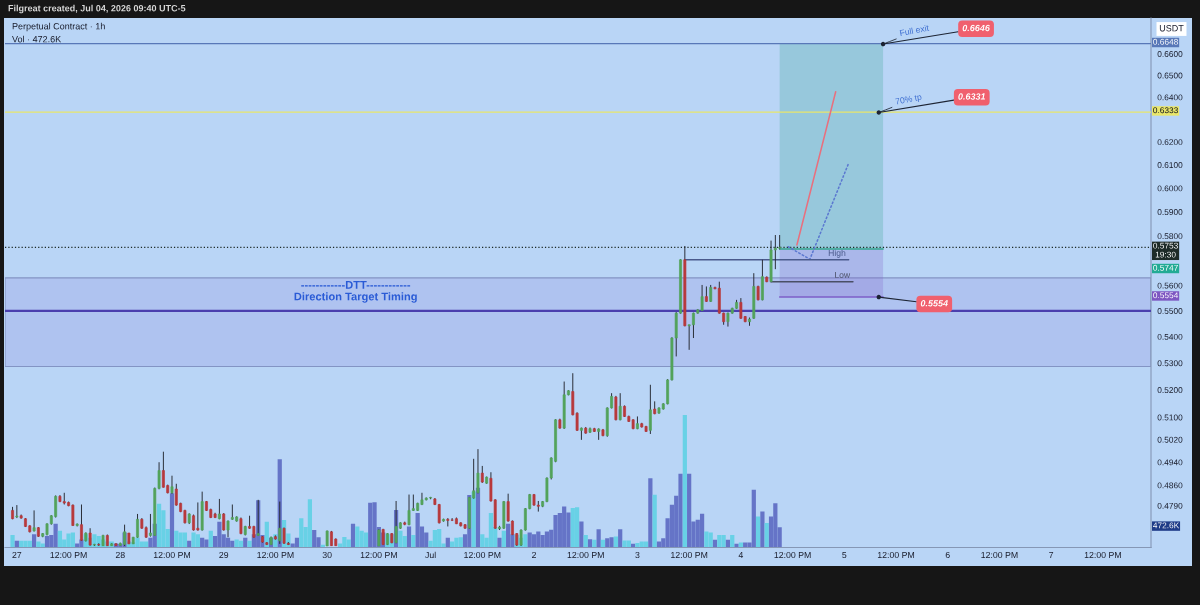 The image size is (1200, 605). What do you see at coordinates (947, 555) in the screenshot?
I see `x-tick-label: 6` at bounding box center [947, 555].